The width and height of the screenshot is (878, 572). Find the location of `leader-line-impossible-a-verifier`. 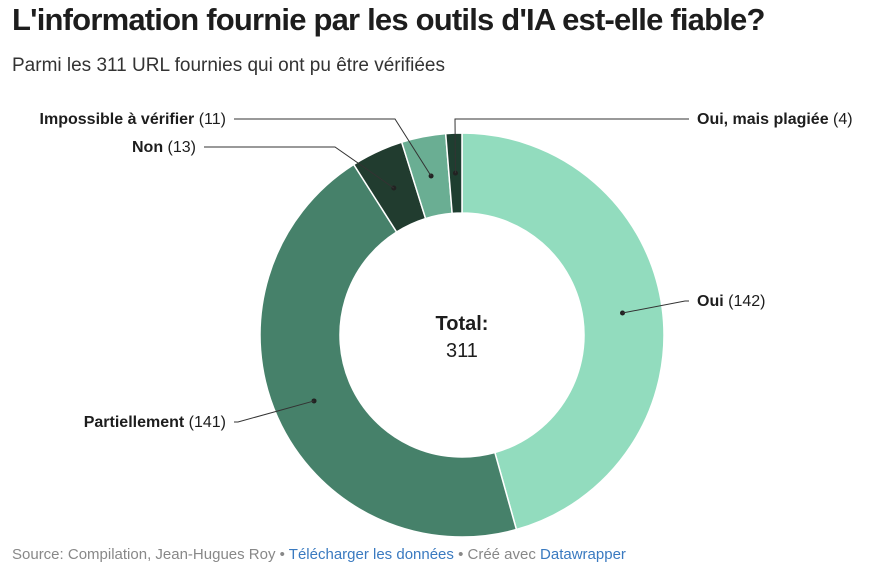

leader-line-impossible-a-verifier is located at coordinates (333, 147).